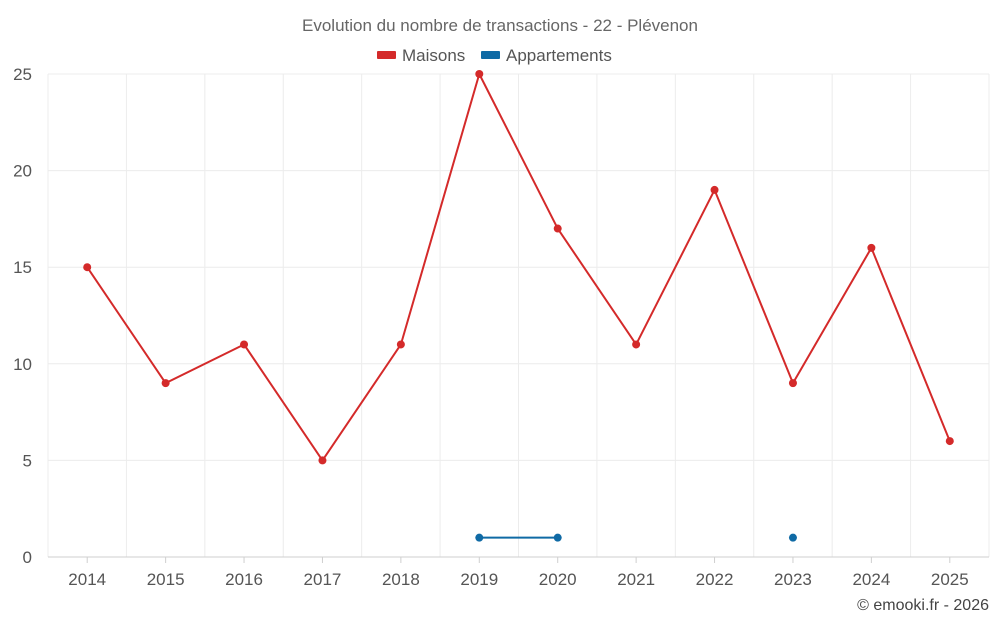 The width and height of the screenshot is (1000, 630). I want to click on series-appartements, so click(636, 537).